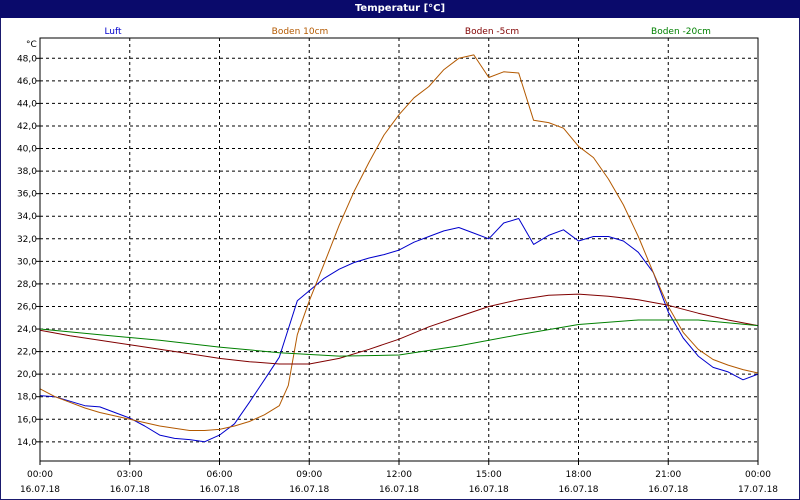  What do you see at coordinates (27, 330) in the screenshot?
I see `y-tick-label: 24,0` at bounding box center [27, 330].